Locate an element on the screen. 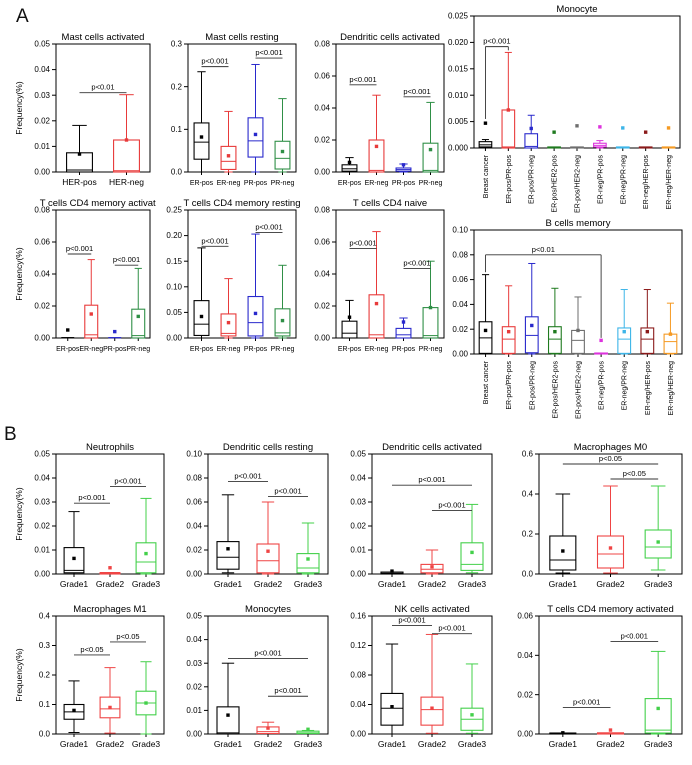  y-tick-label: 0.2 is located at coordinates (45, 675).